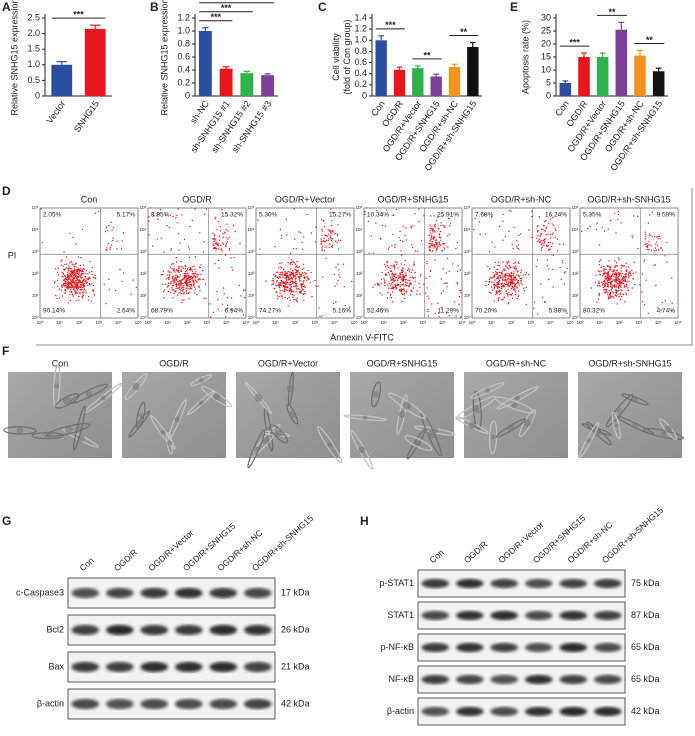 The width and height of the screenshot is (695, 736). I want to click on blot-strip, so click(171, 704).